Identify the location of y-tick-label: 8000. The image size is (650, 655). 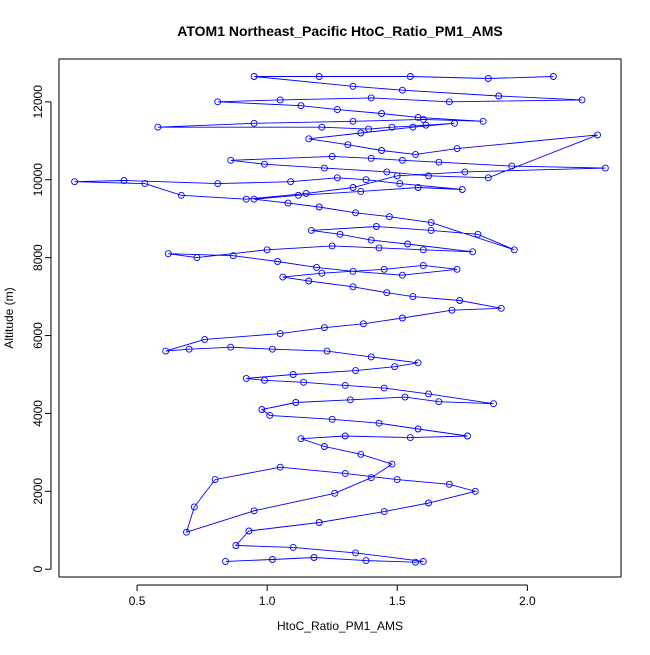
(38, 257).